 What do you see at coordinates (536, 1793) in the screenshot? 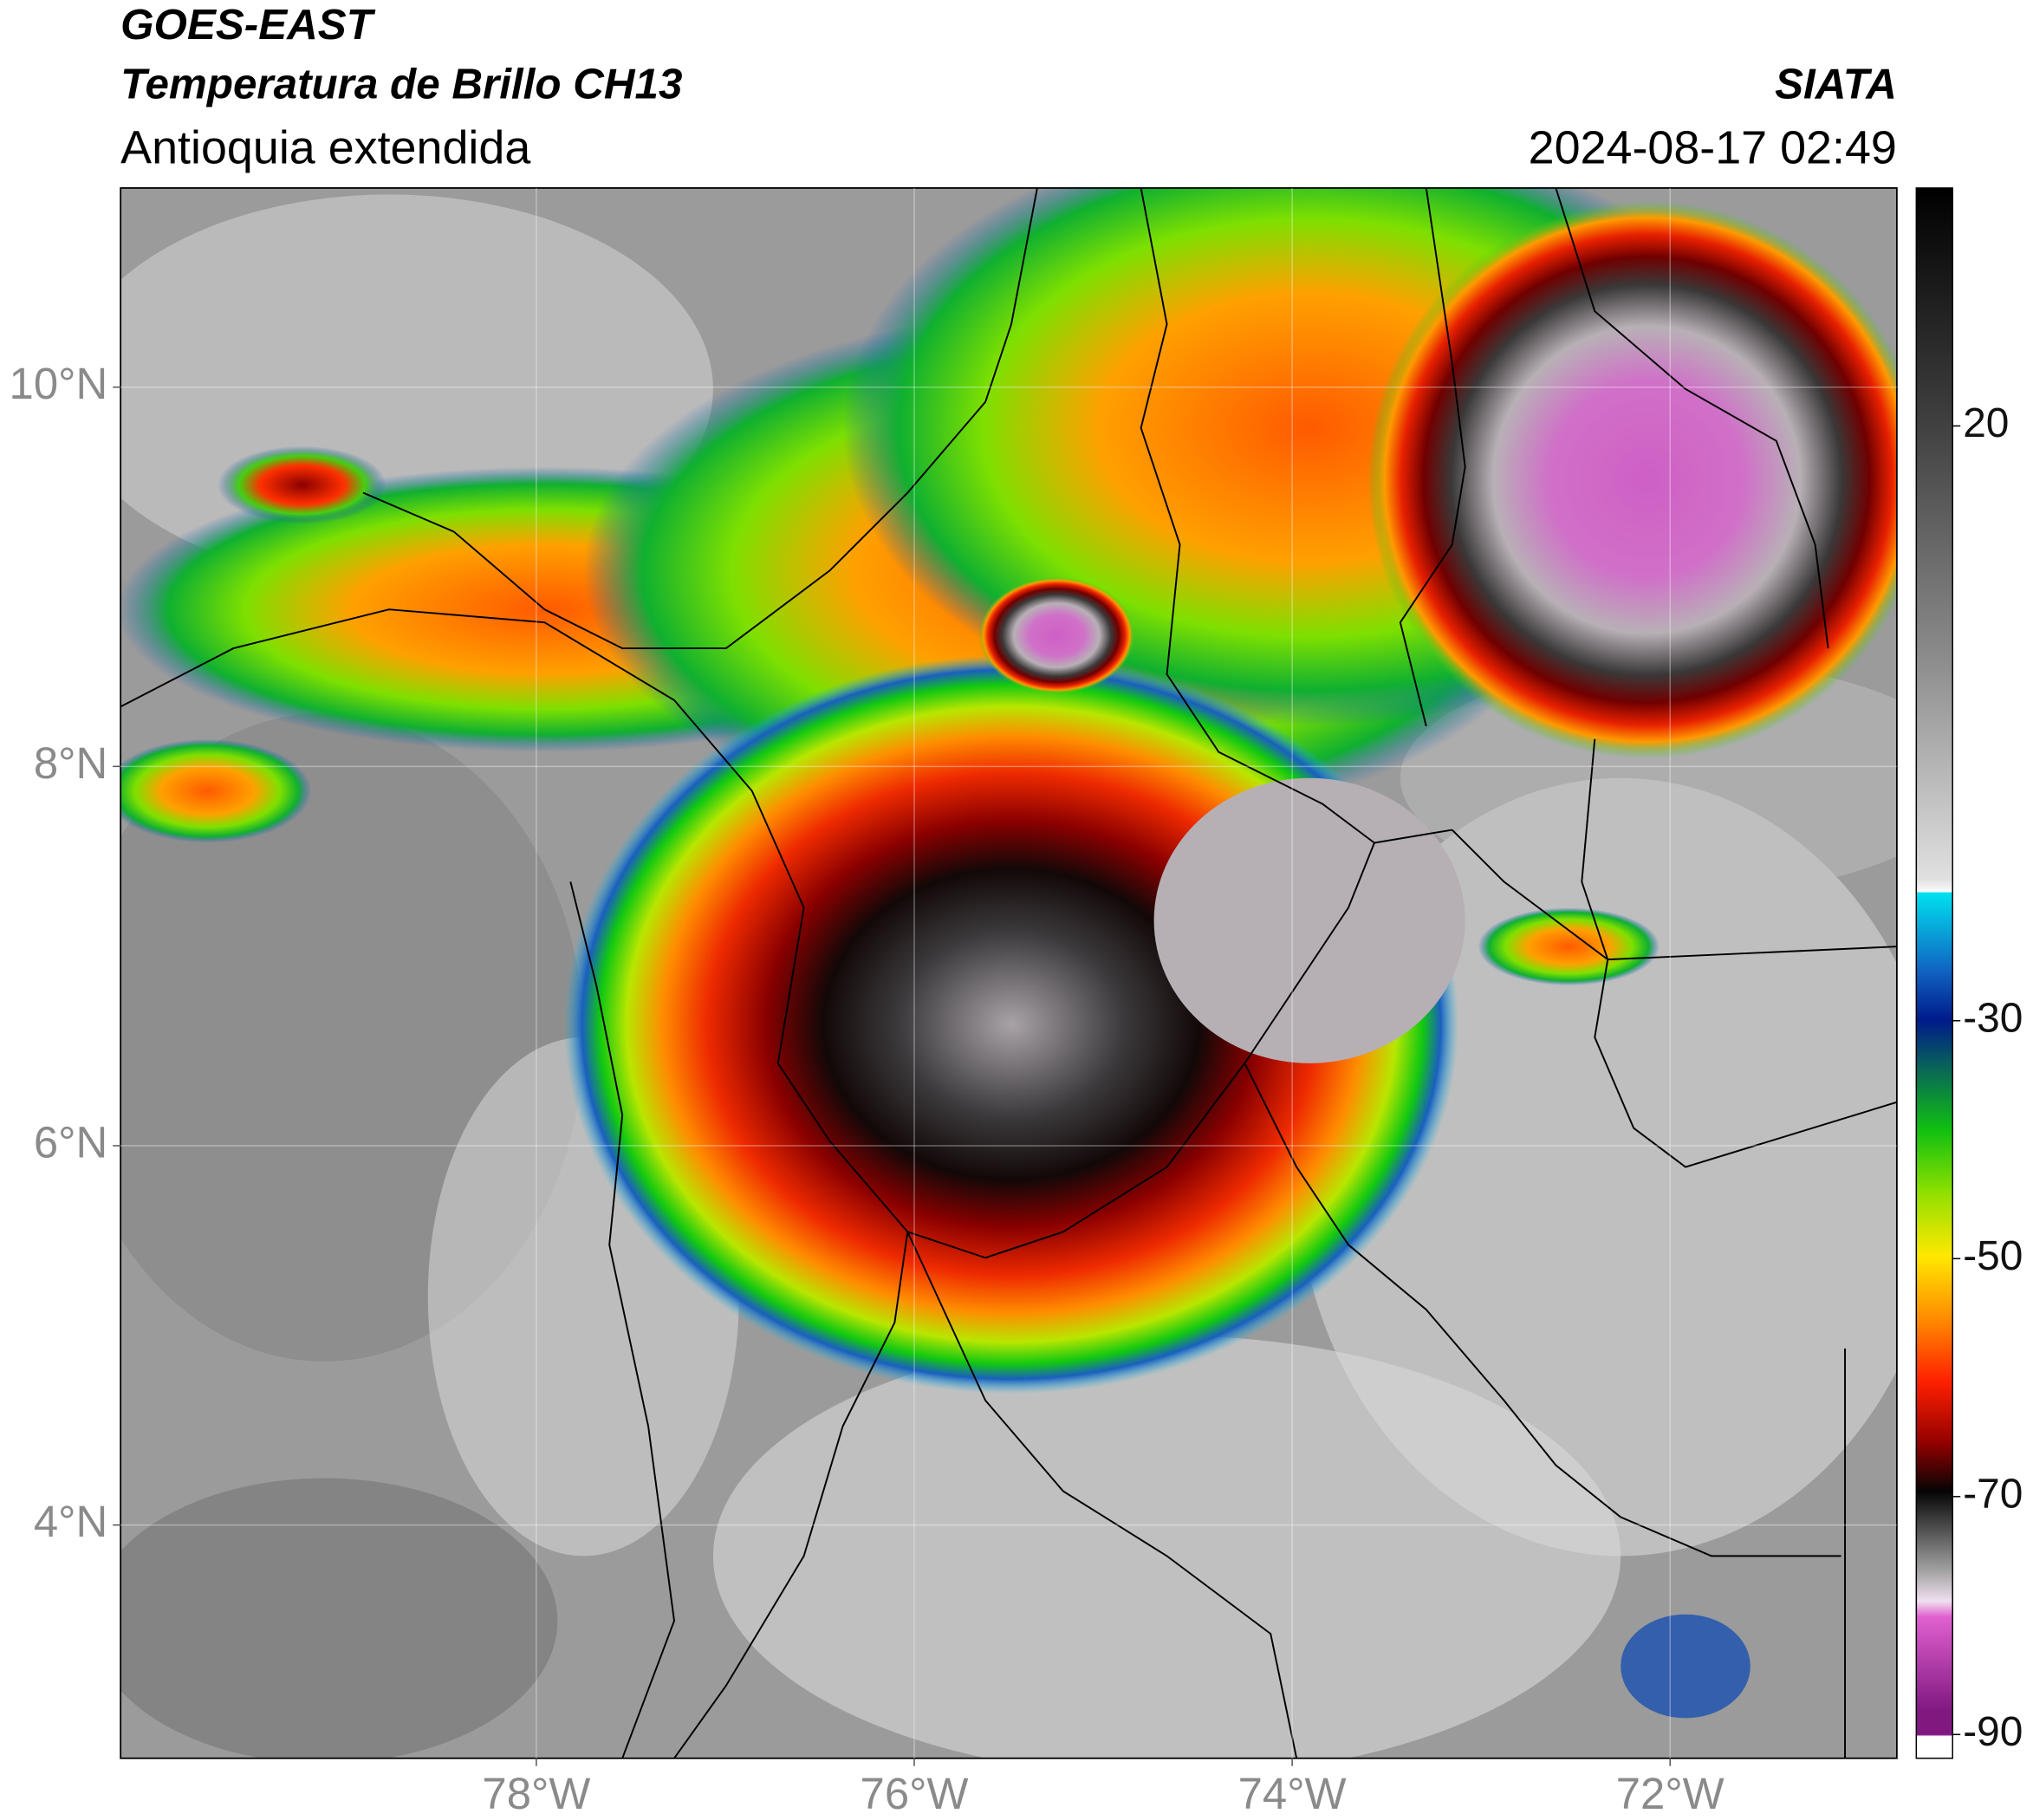
I see `x-tick-label: 78°W` at bounding box center [536, 1793].